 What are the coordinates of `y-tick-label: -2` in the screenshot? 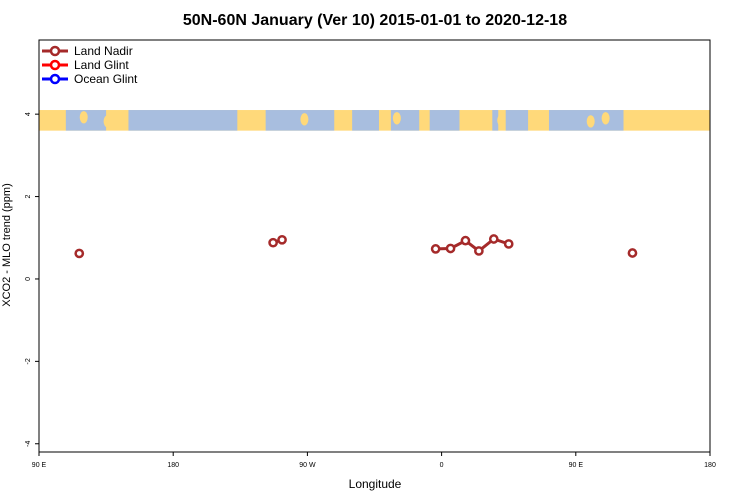 It's located at (28, 361).